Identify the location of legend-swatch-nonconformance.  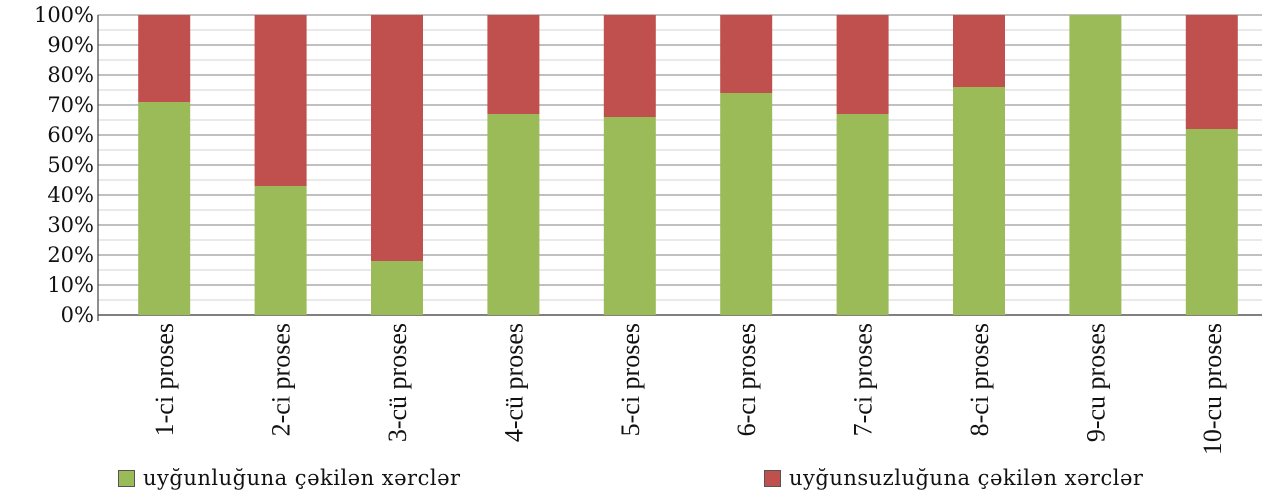
(772, 478).